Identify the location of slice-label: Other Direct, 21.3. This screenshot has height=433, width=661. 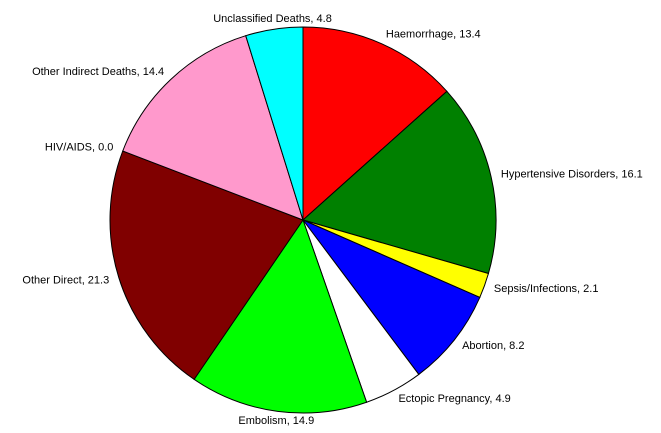
(65, 280).